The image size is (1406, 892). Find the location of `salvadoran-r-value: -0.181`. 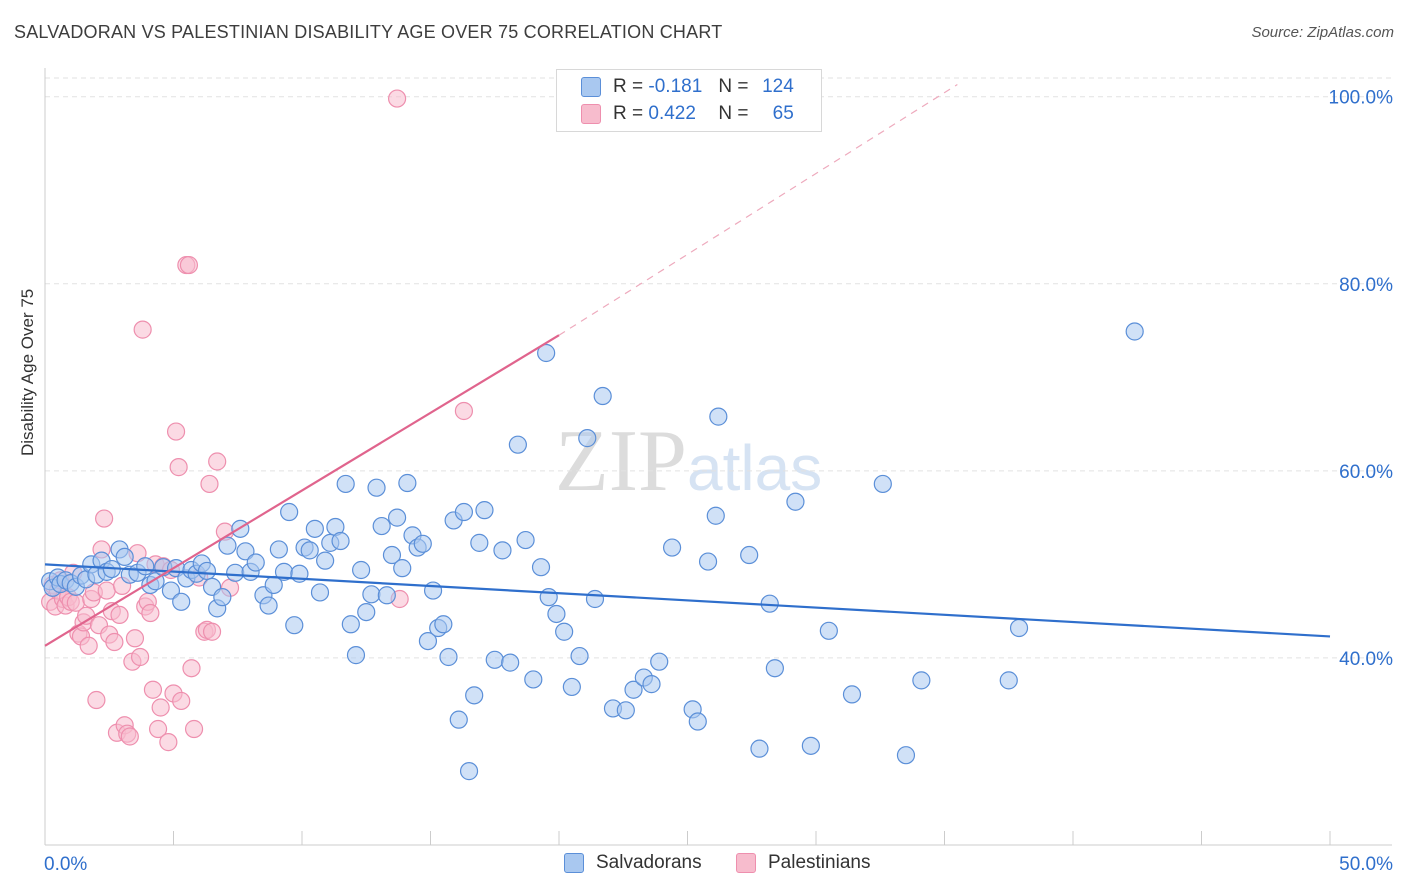

salvadoran-r-value: -0.181 is located at coordinates (675, 86).